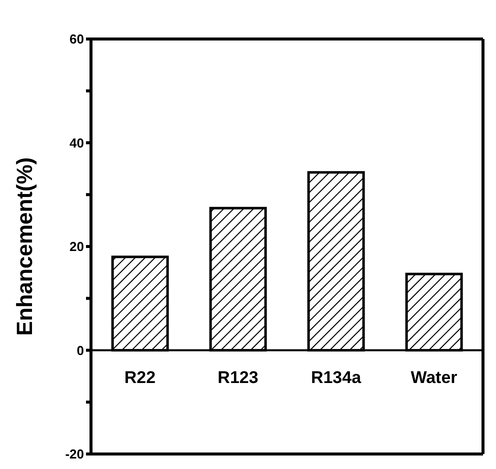 This screenshot has height=469, width=496. Describe the element at coordinates (77, 39) in the screenshot. I see `y-tick-label: 60` at that location.